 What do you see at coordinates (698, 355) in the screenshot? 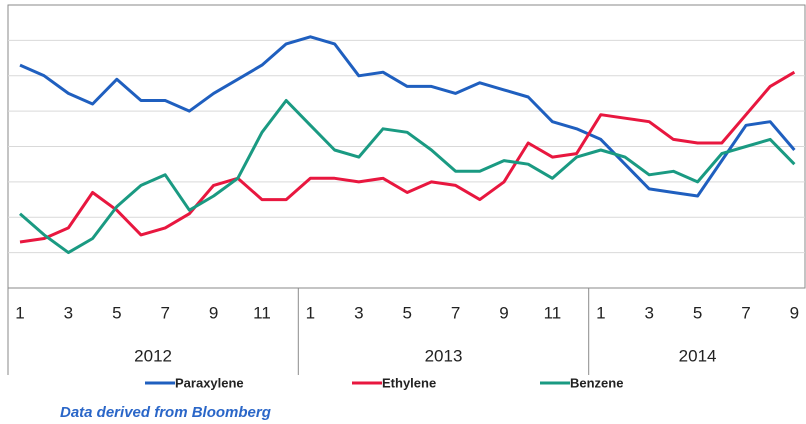
I see `year-label: 2014` at bounding box center [698, 355].